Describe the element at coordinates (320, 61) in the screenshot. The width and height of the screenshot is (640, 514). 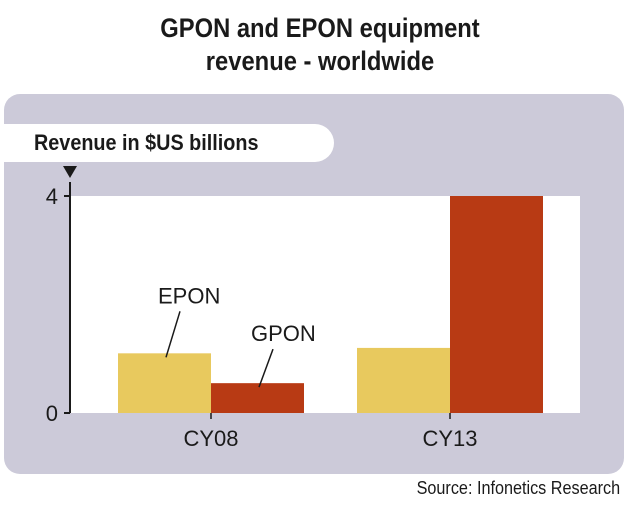
I see `chart-title-line-2: revenue - worldwide` at that location.